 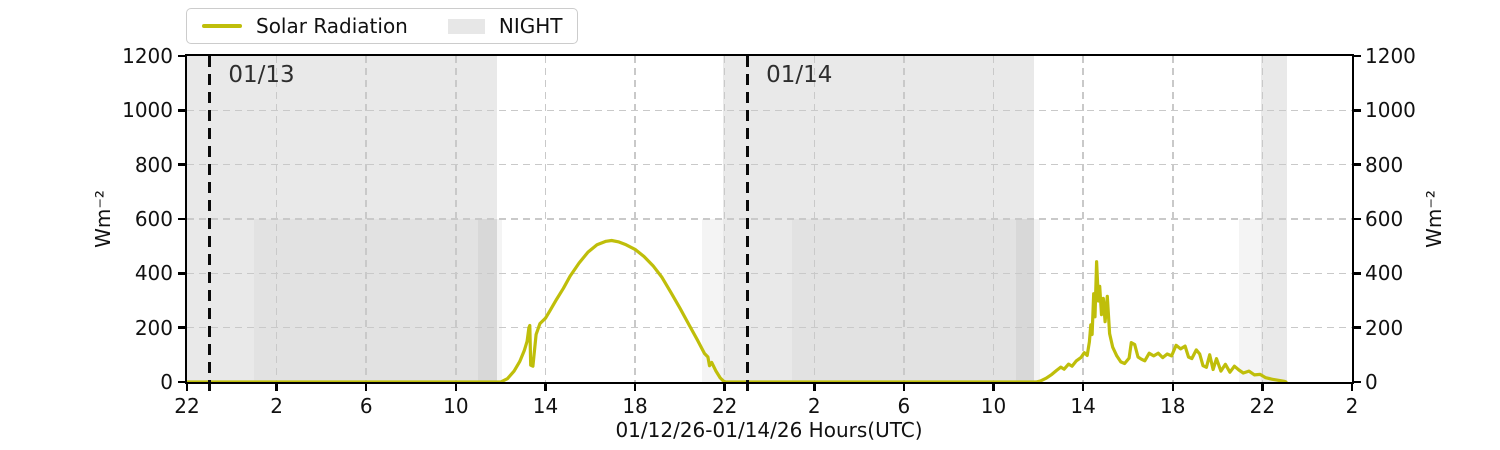 I want to click on legend-night-patch, so click(x=466, y=26).